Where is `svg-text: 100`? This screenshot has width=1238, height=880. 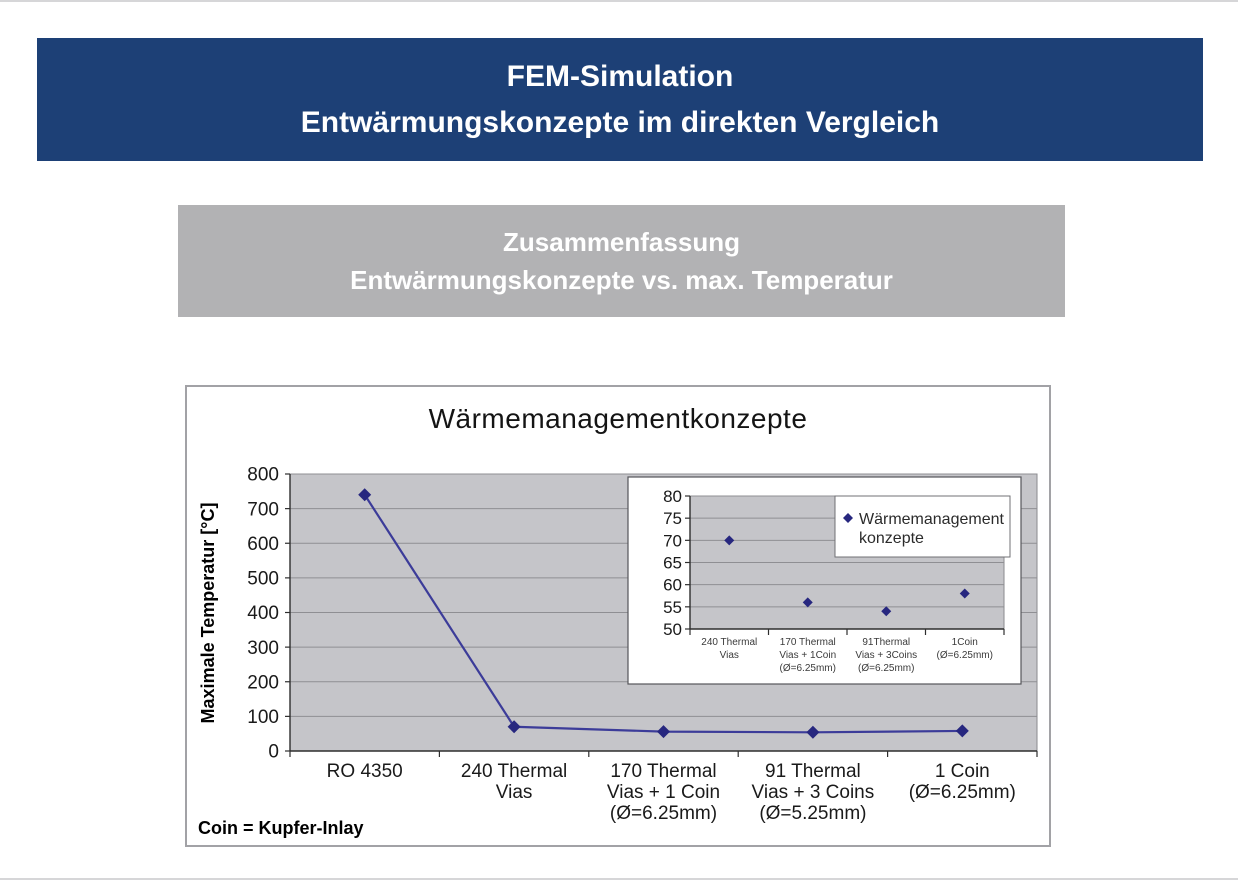
svg-text: 100 is located at coordinates (263, 717).